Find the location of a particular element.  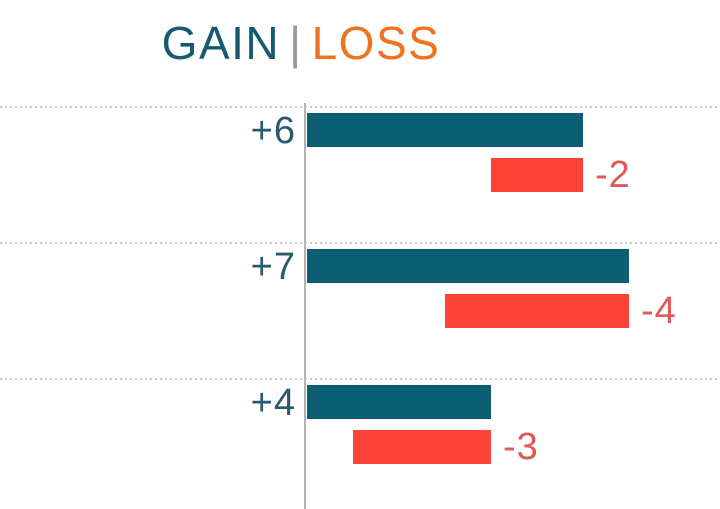

gain-value-label: +4 is located at coordinates (273, 403).